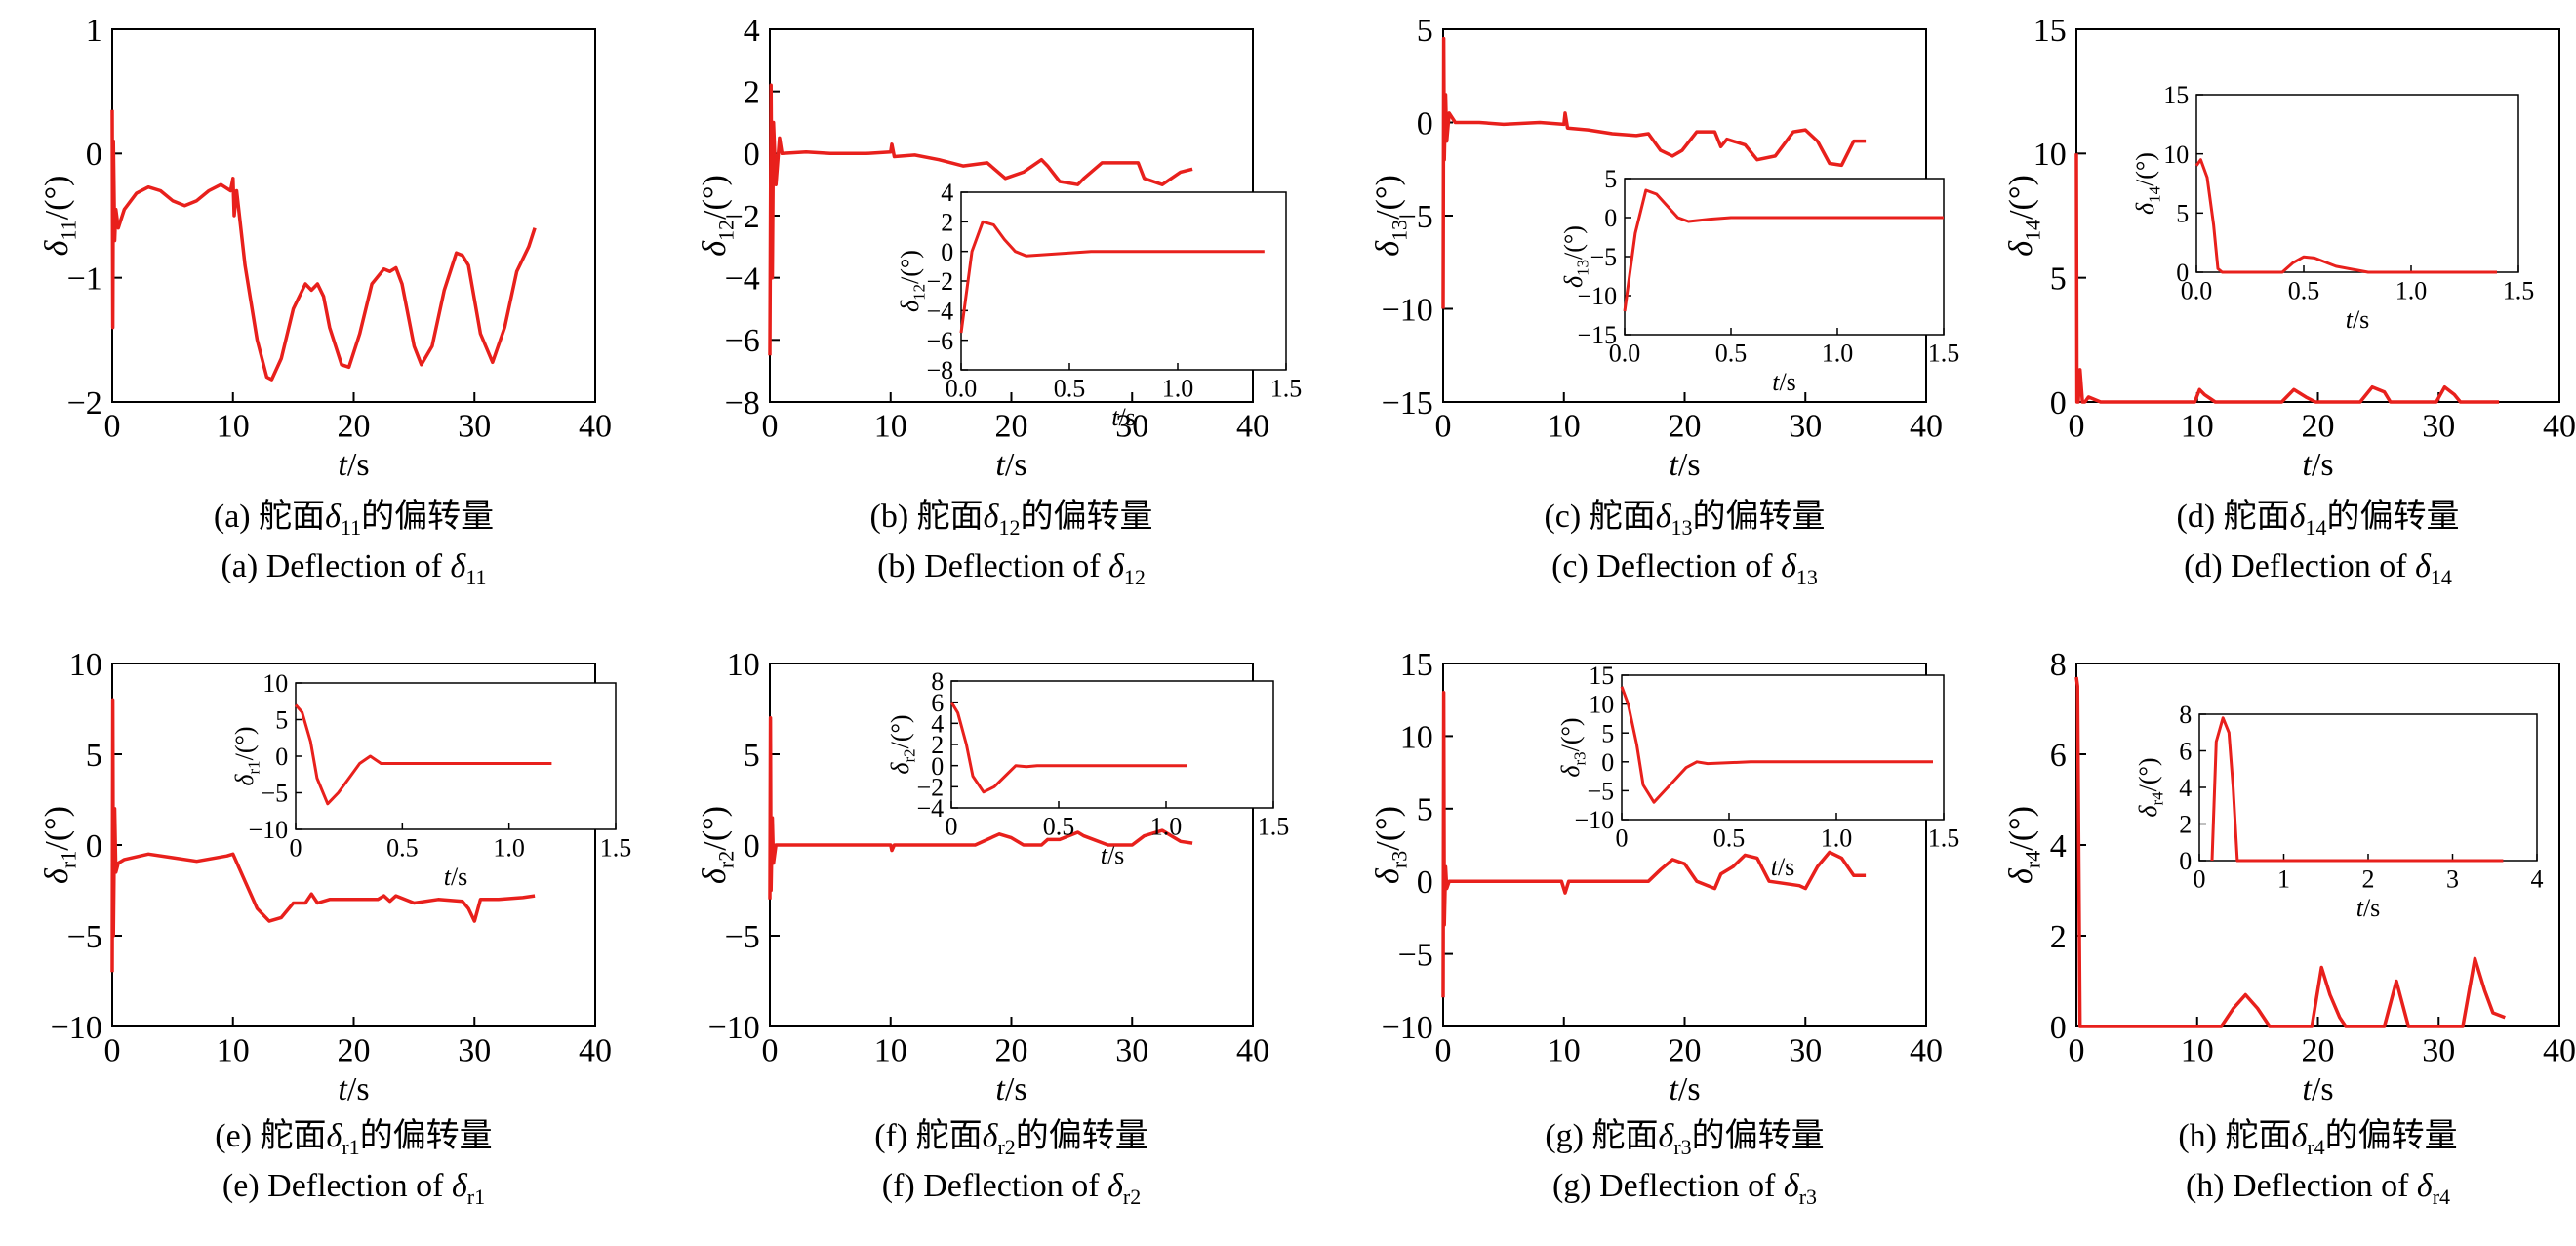  What do you see at coordinates (742, 403) in the screenshot?
I see `y-tick-label: −8` at bounding box center [742, 403].